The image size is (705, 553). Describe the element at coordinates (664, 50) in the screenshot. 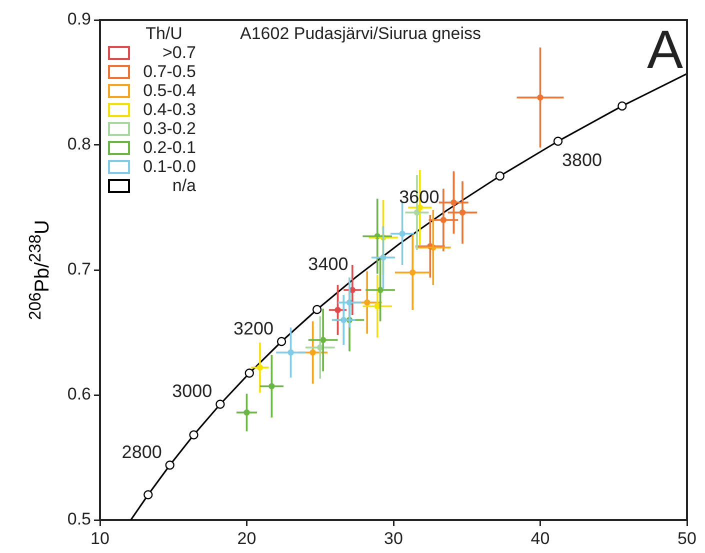

I see `annotation: A` at that location.